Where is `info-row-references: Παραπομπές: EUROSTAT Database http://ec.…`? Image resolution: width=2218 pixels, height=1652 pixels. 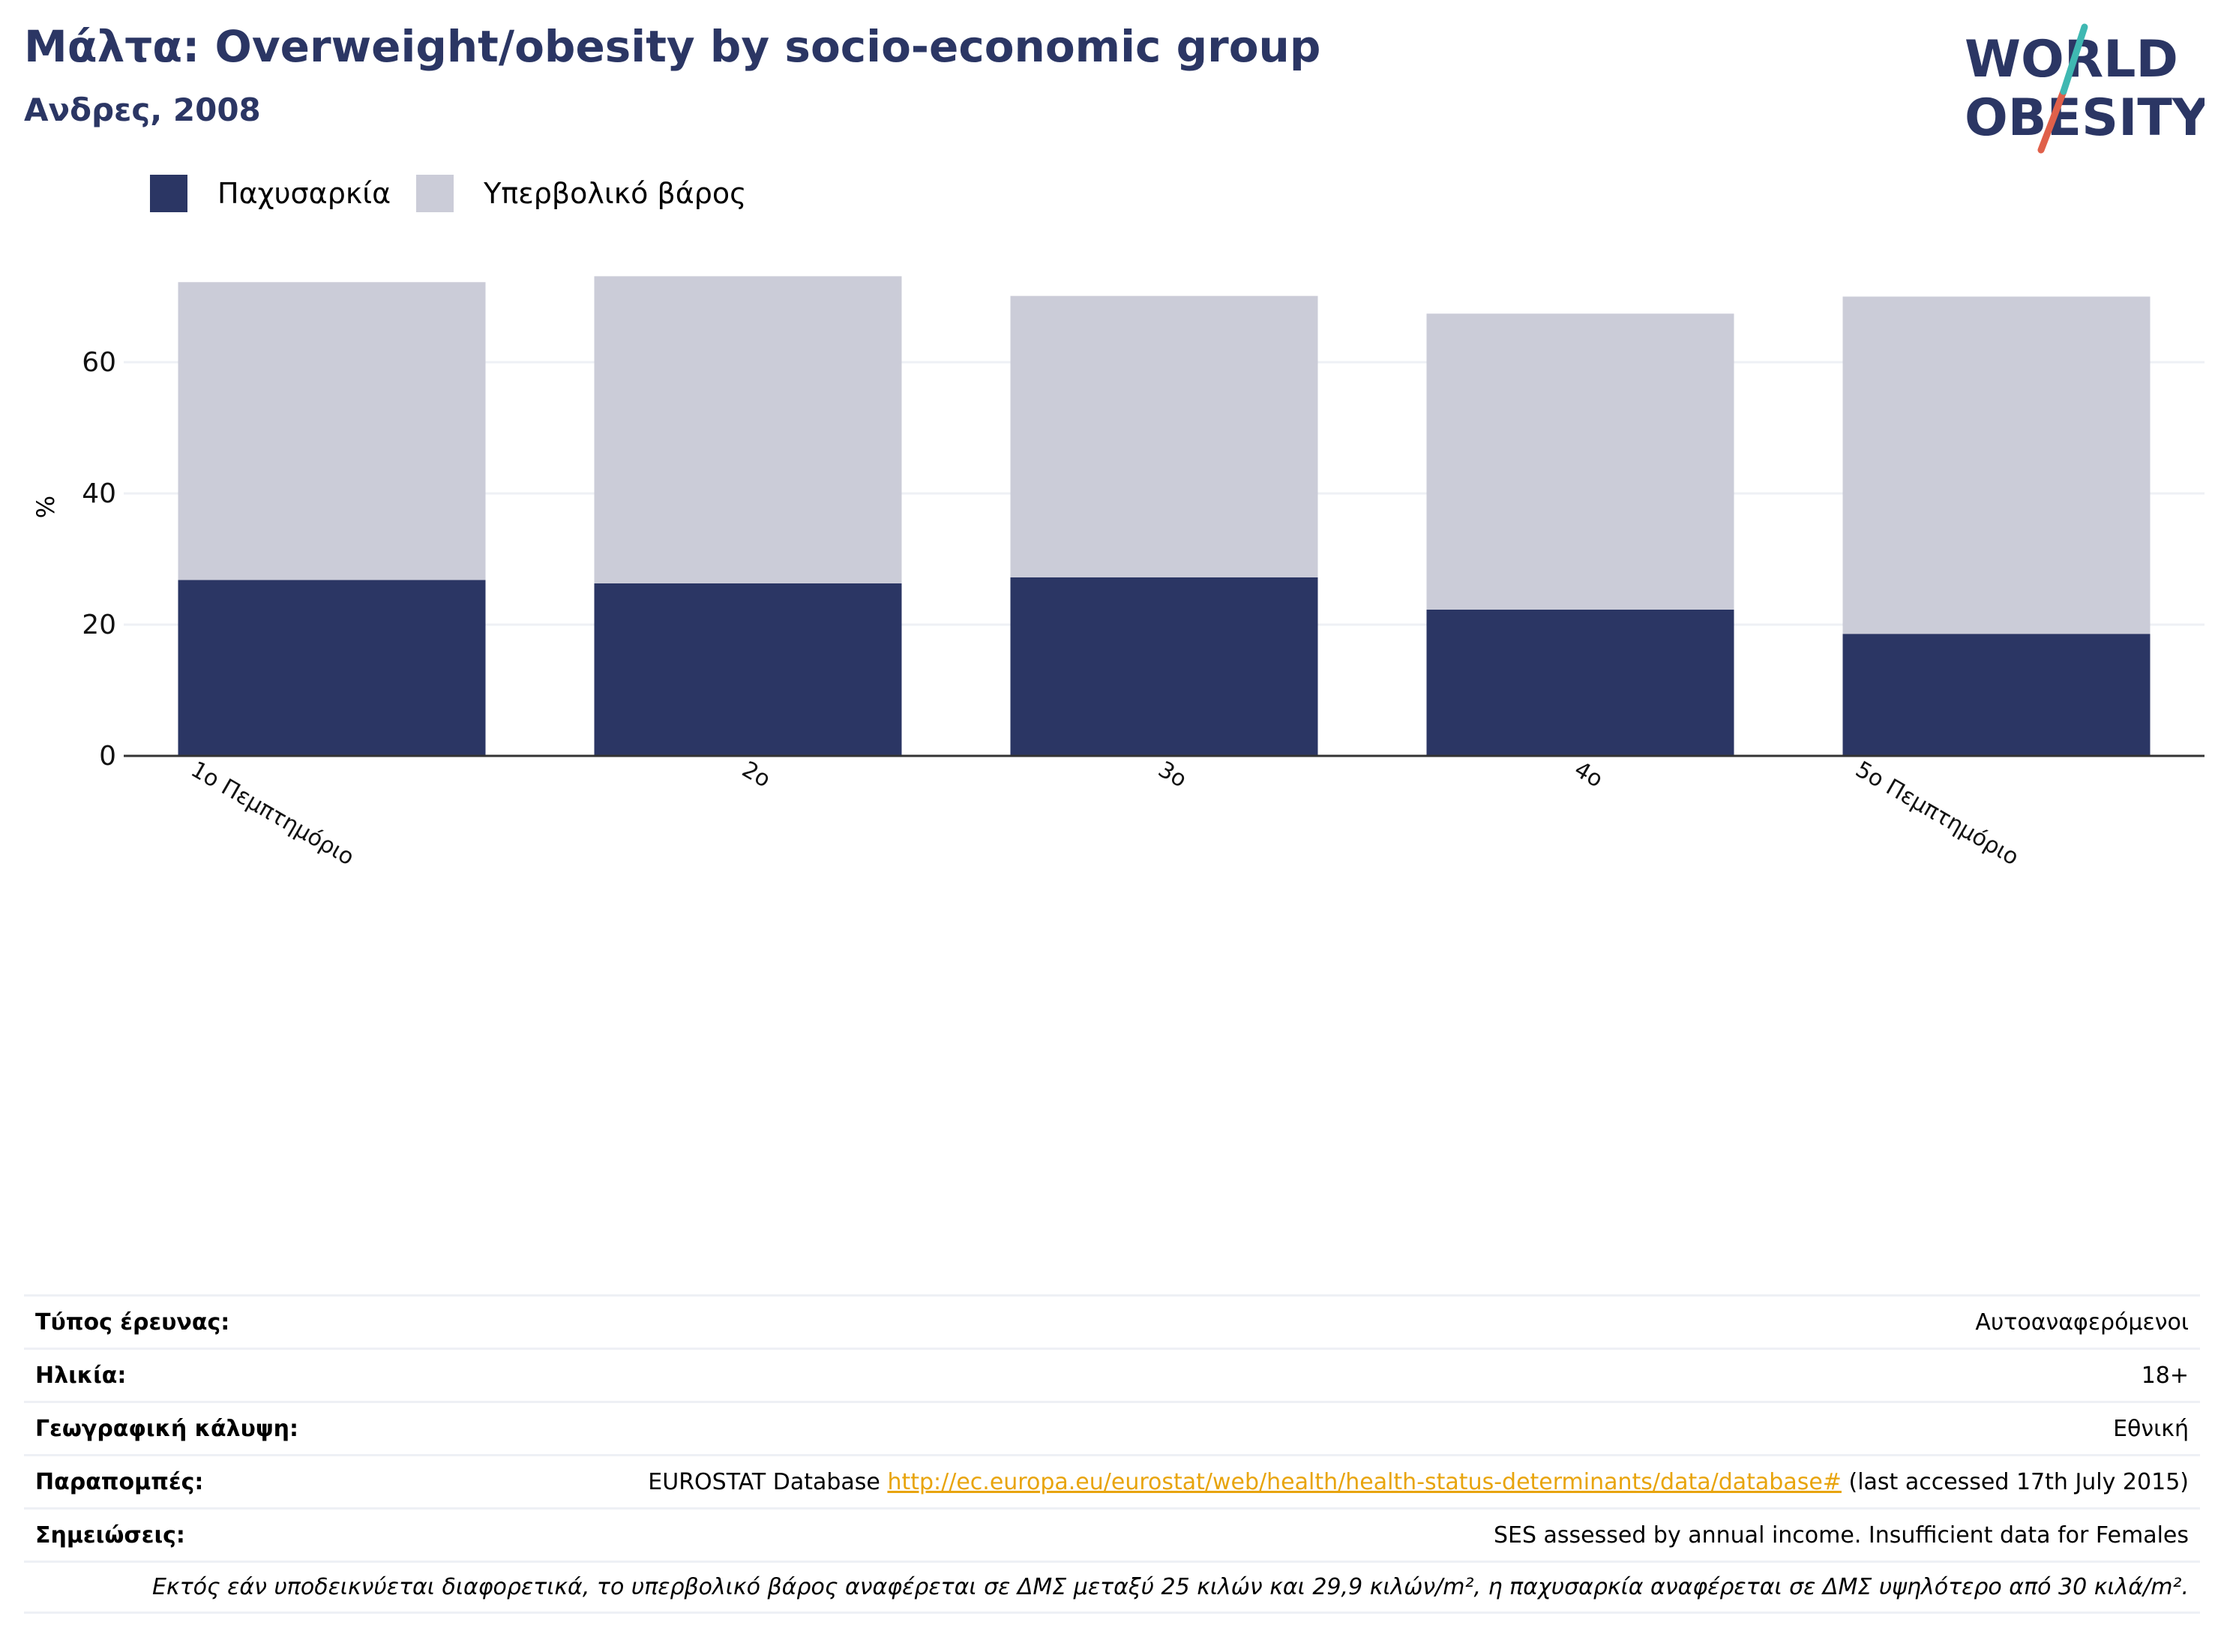
info-row-references: Παραπομπές: EUROSTAT Database http://ec.… is located at coordinates (1112, 1480).